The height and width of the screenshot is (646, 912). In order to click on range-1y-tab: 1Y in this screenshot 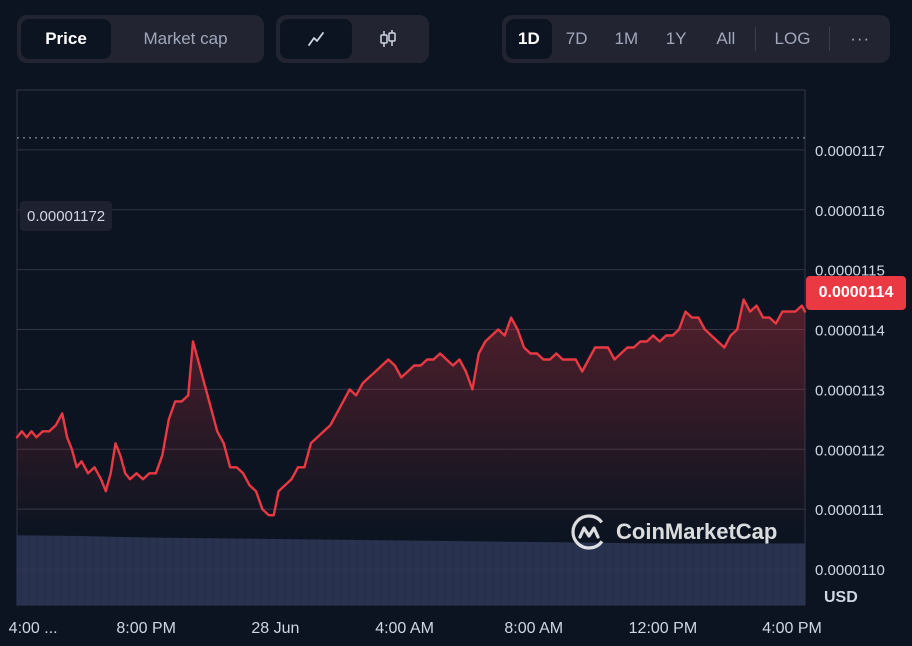, I will do `click(676, 38)`.